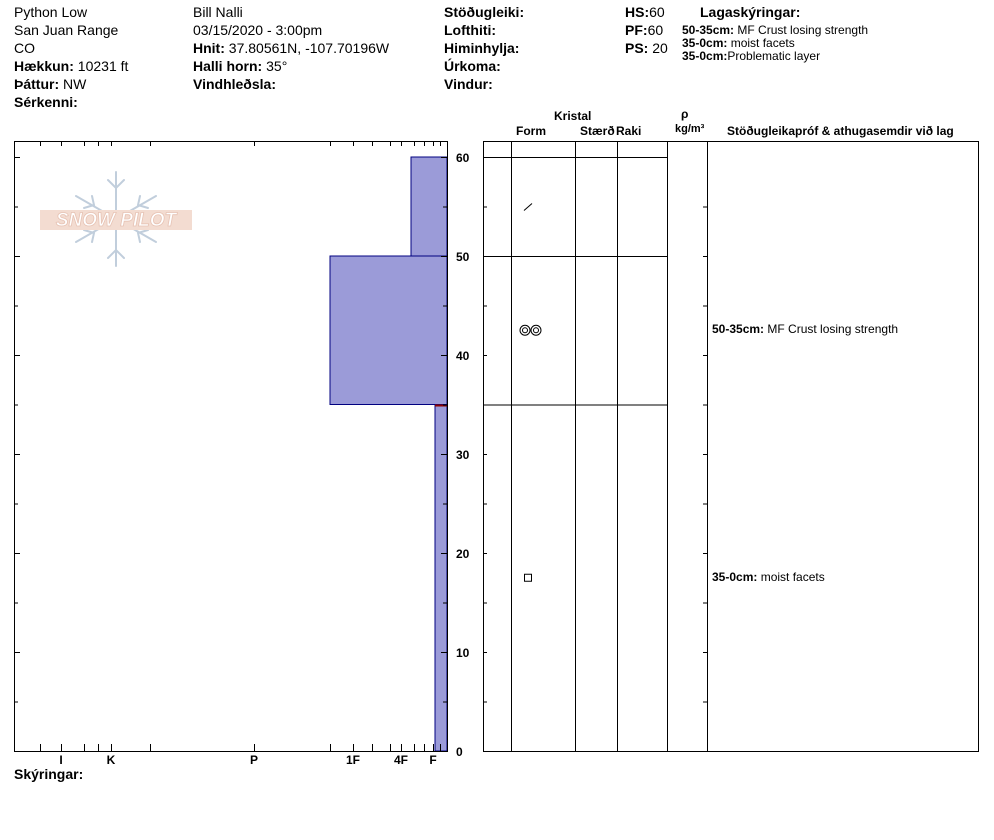 The width and height of the screenshot is (994, 840). I want to click on datetime: 03/15/2020 - 3:00pm, so click(258, 30).